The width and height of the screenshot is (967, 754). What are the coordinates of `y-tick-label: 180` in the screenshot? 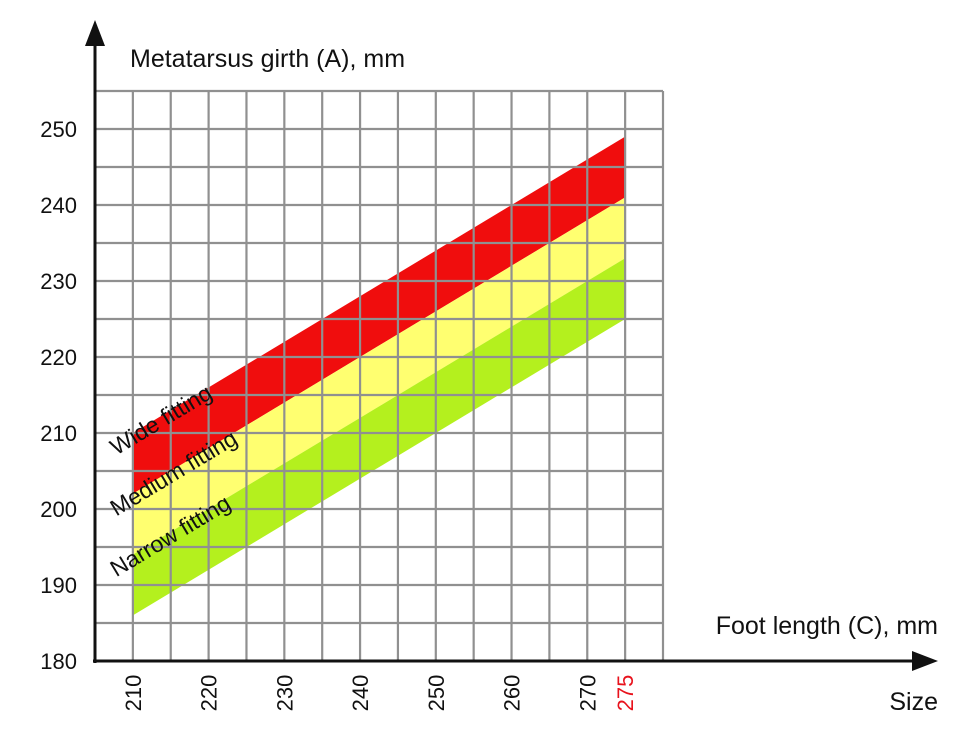 It's located at (58, 661).